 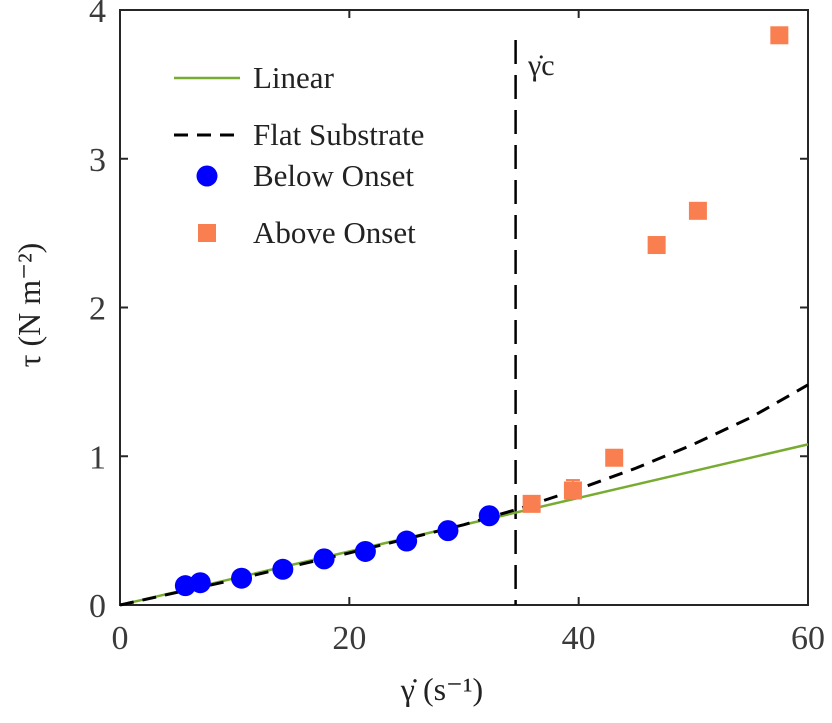 I want to click on y-tick-label: 2, so click(x=97, y=309).